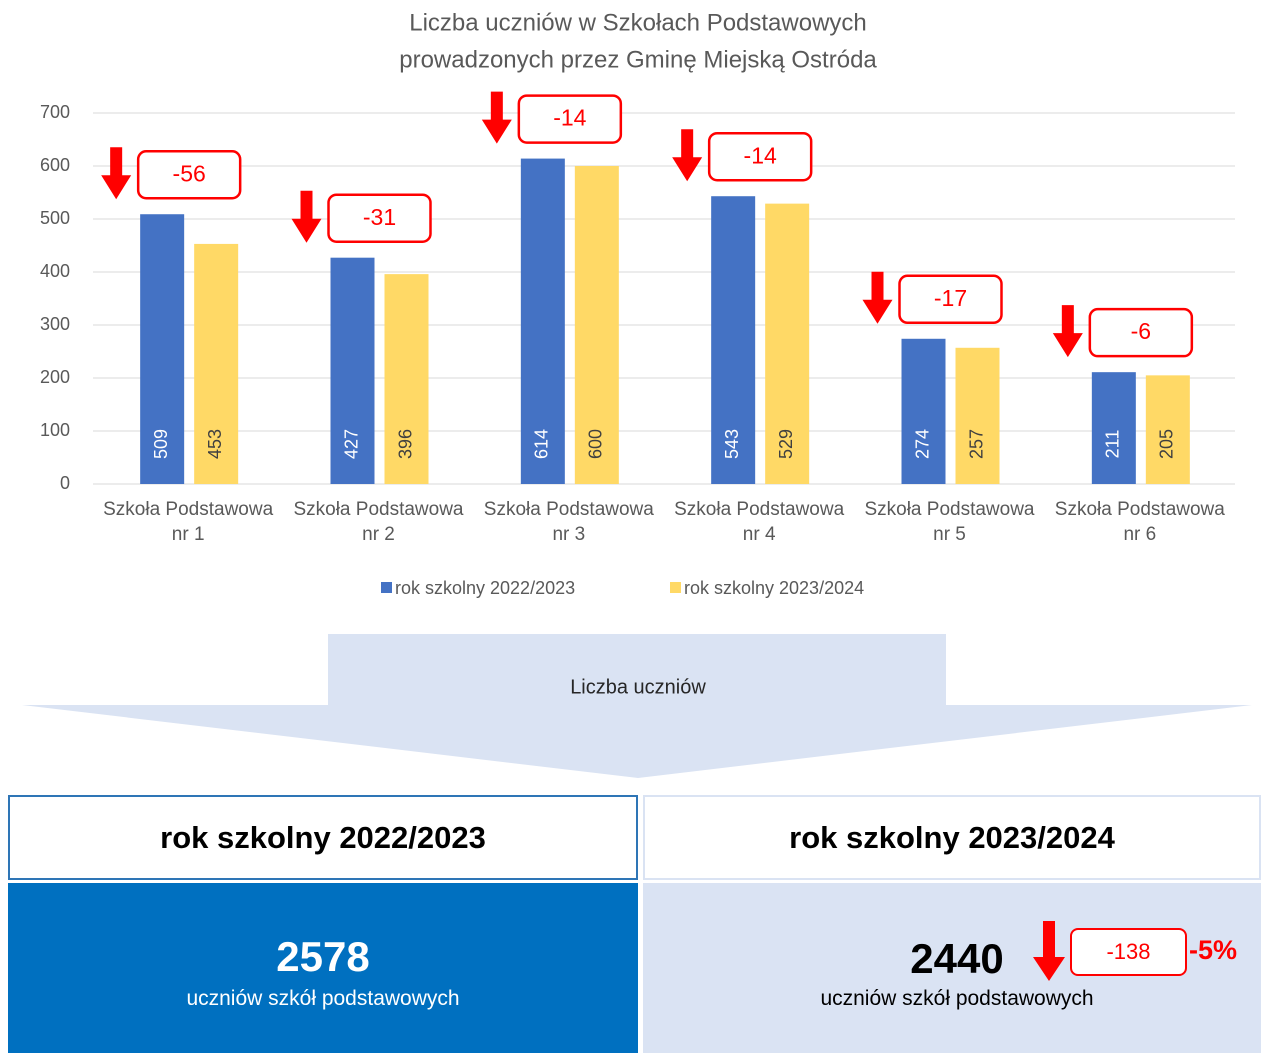 Image resolution: width=1261 pixels, height=1053 pixels. What do you see at coordinates (732, 444) in the screenshot?
I see `data-label: 543` at bounding box center [732, 444].